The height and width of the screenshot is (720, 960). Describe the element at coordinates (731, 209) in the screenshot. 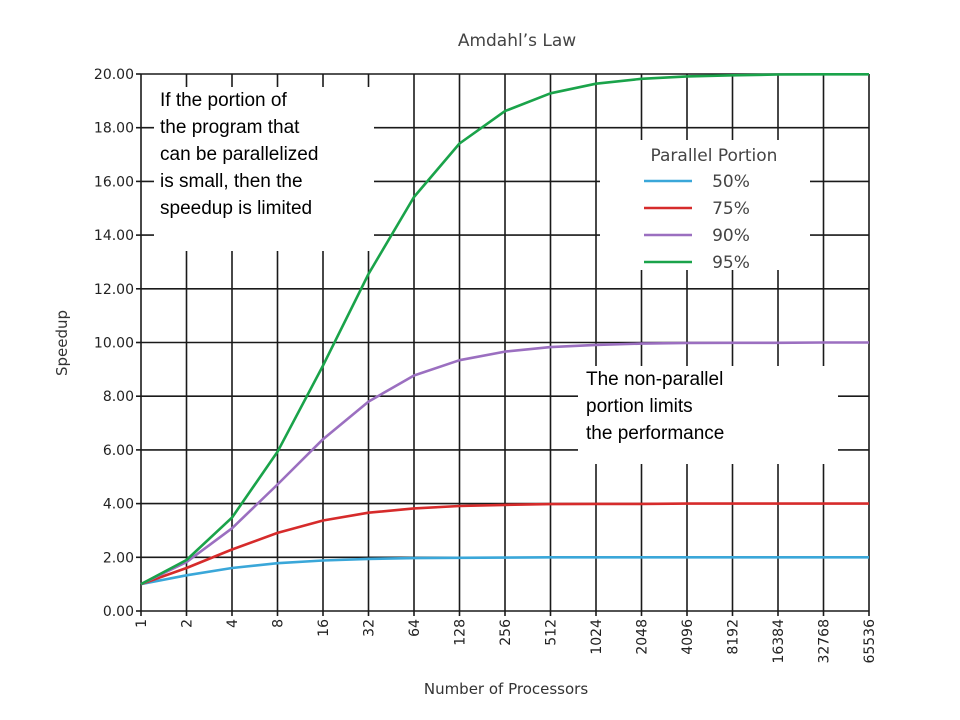

I see `legend-label: 75%` at that location.